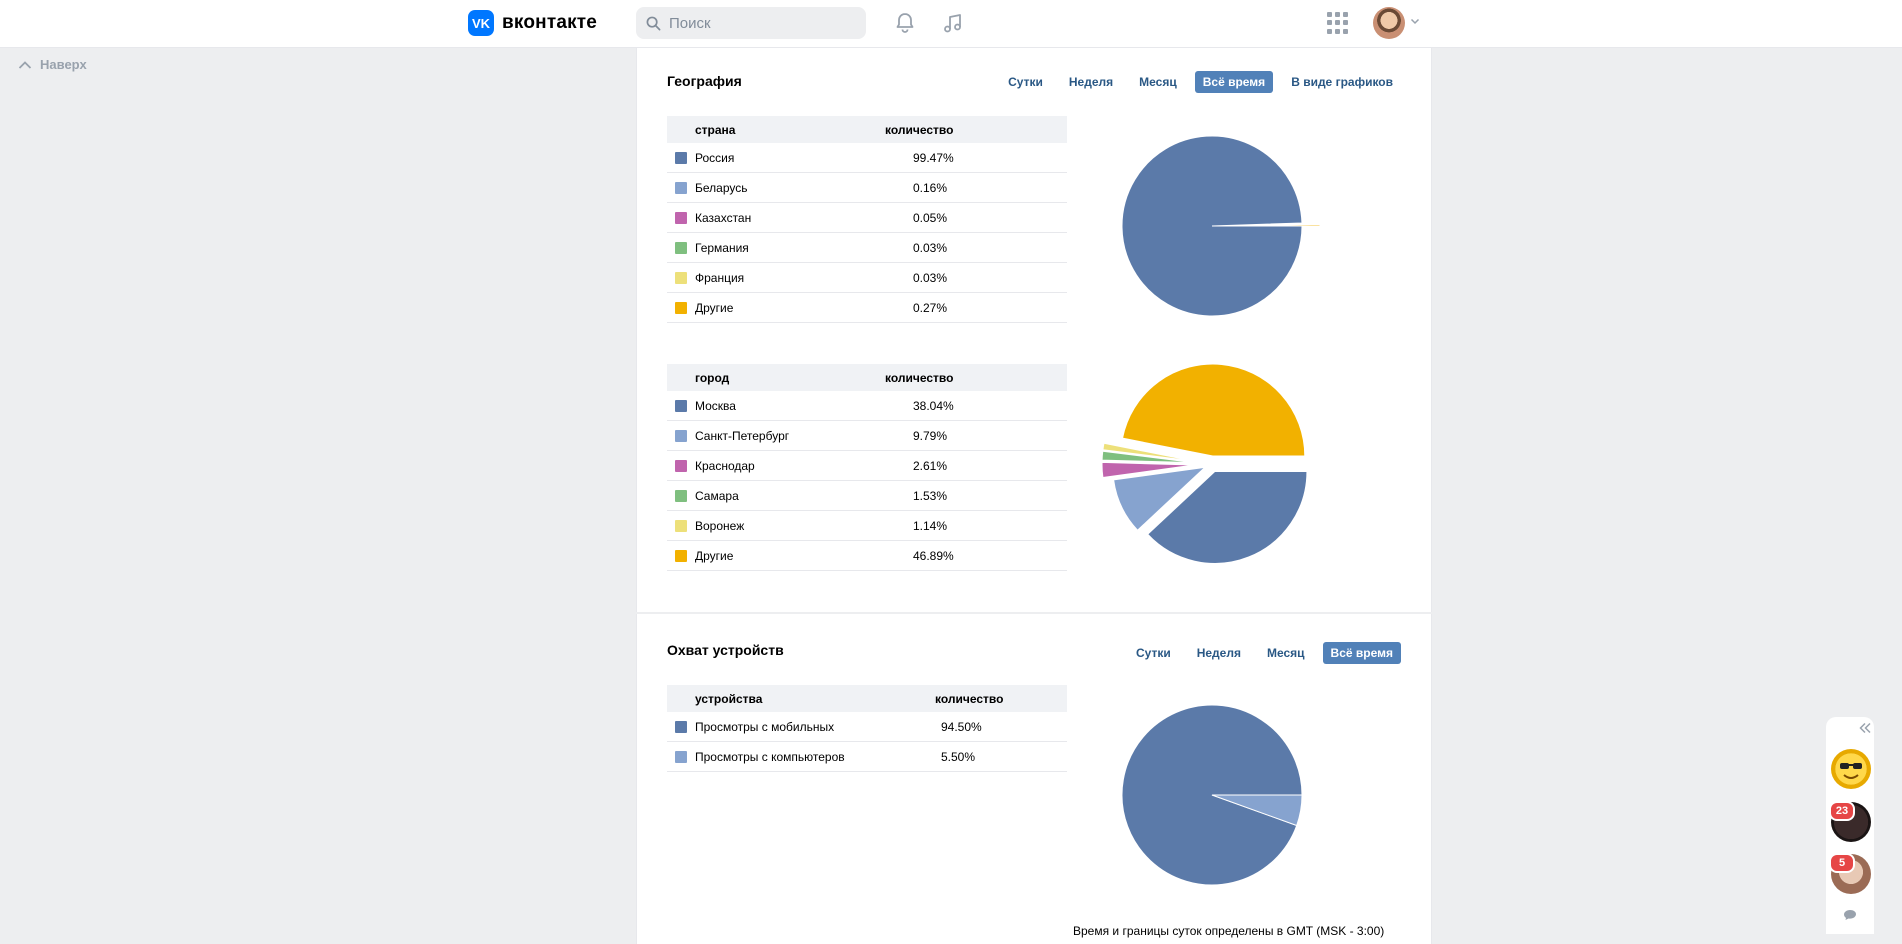 The image size is (1902, 944). I want to click on table-row: Казахстан 0.05%, so click(867, 218).